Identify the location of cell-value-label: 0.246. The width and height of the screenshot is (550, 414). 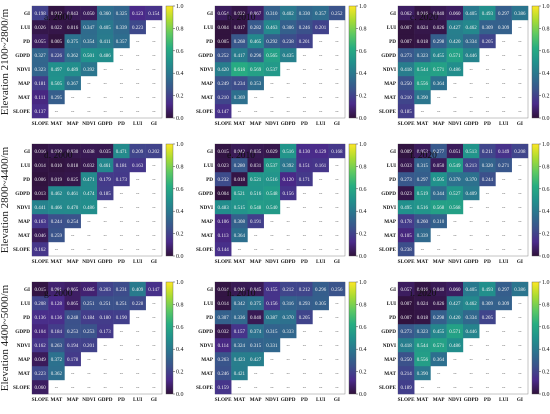
(305, 28).